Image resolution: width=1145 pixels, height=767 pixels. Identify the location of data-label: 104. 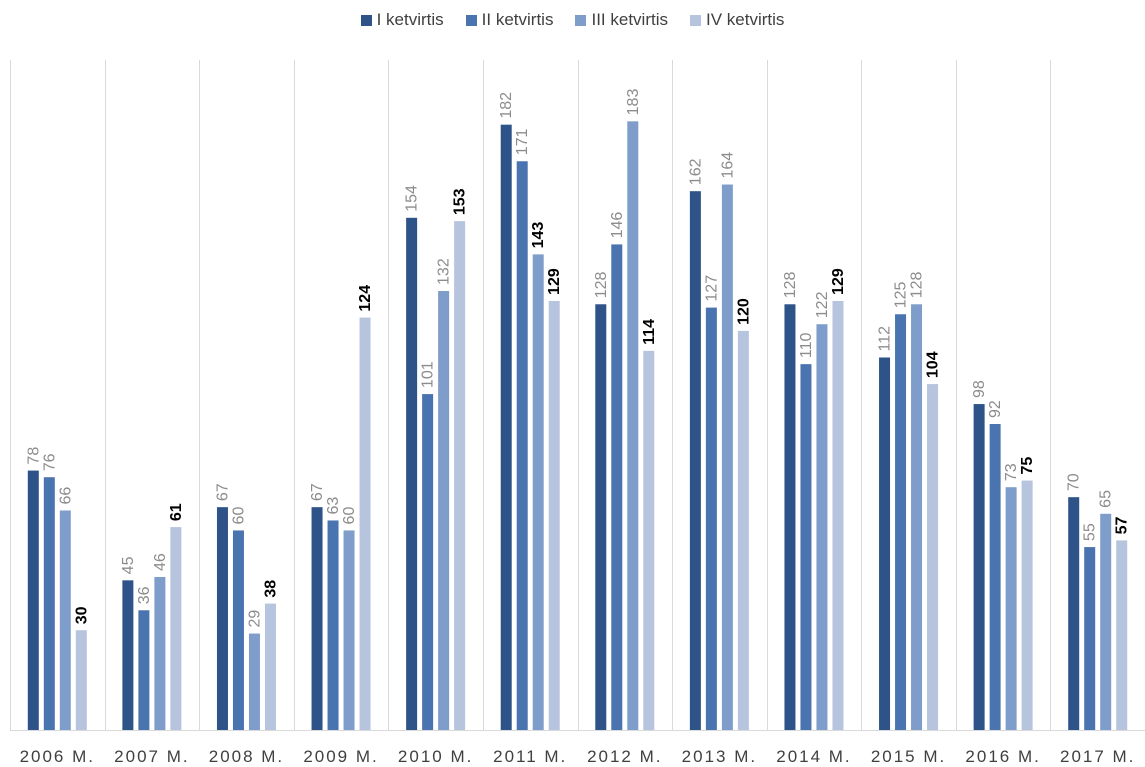
(933, 364).